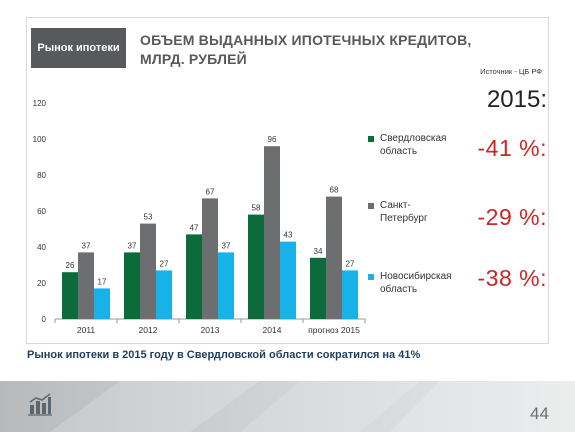 This screenshot has height=432, width=575. I want to click on x-tick-label: 2012, so click(148, 330).